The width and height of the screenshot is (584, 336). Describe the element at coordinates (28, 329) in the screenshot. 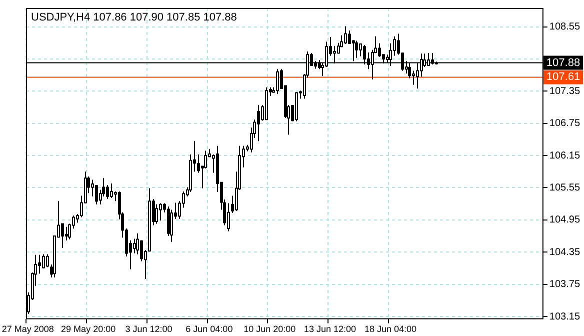

I see `x-tick-label: 27 May 2008` at that location.